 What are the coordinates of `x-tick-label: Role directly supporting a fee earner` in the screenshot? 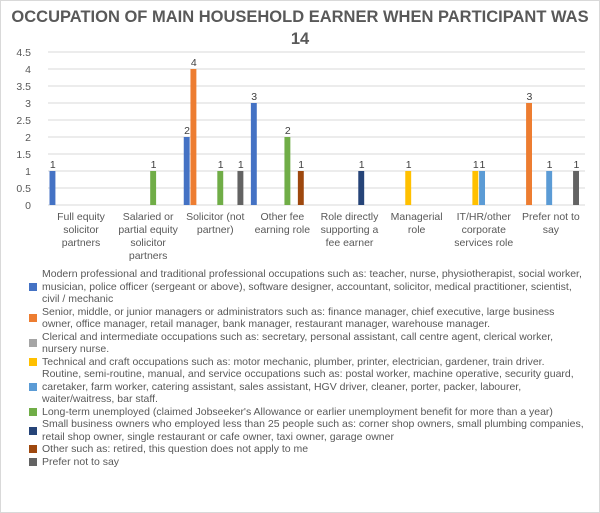 It's located at (349, 230).